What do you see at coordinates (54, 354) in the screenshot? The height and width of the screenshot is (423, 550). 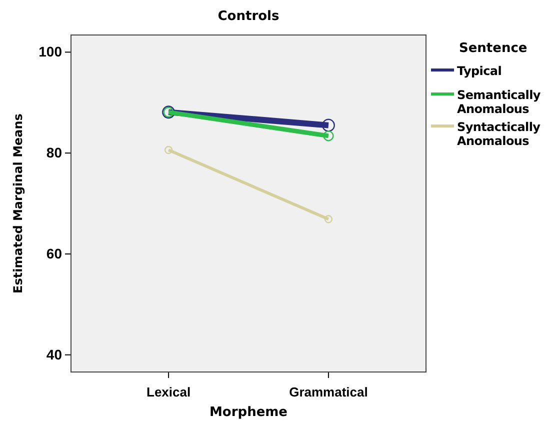 I see `y-tick-label: 40` at bounding box center [54, 354].